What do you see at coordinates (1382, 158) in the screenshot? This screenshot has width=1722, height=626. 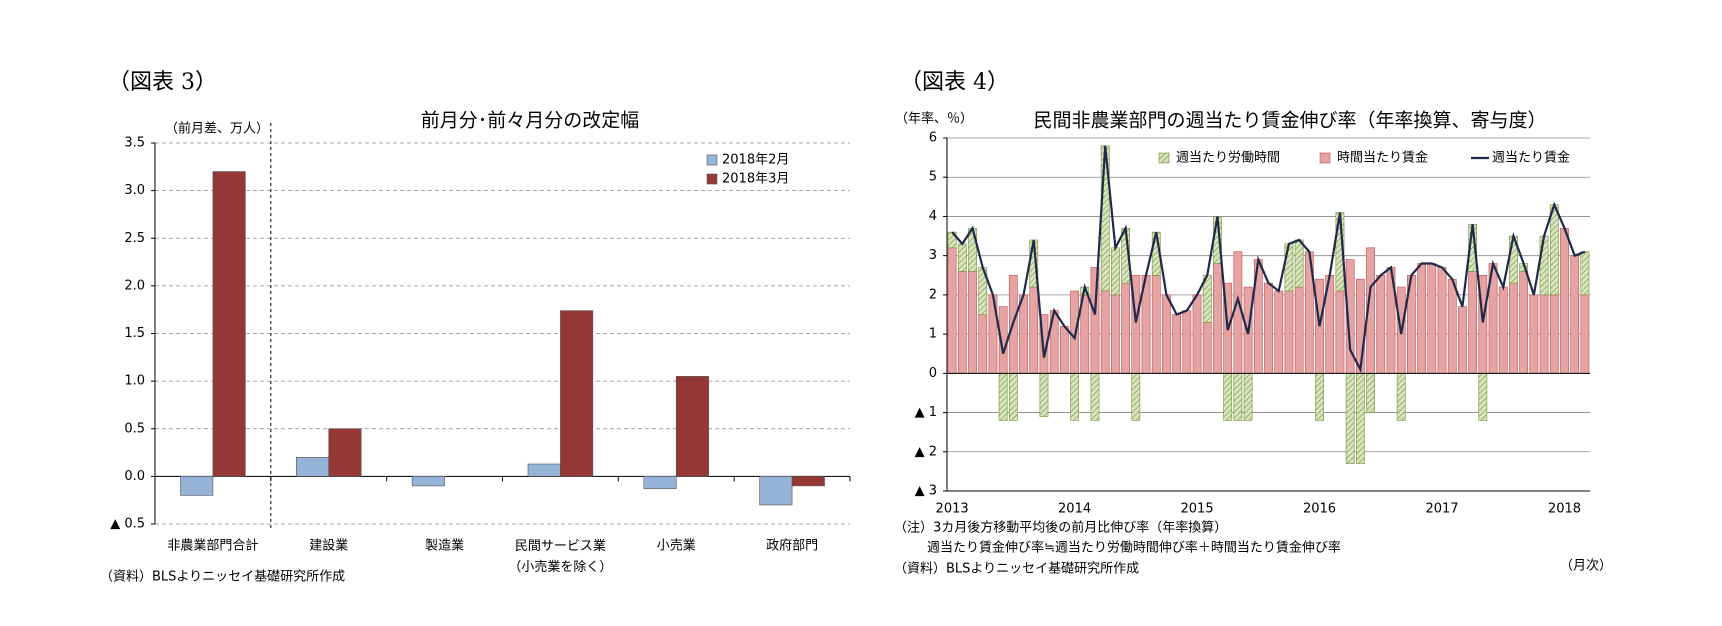 I see `legend-label: 時間当たり賃金` at bounding box center [1382, 158].